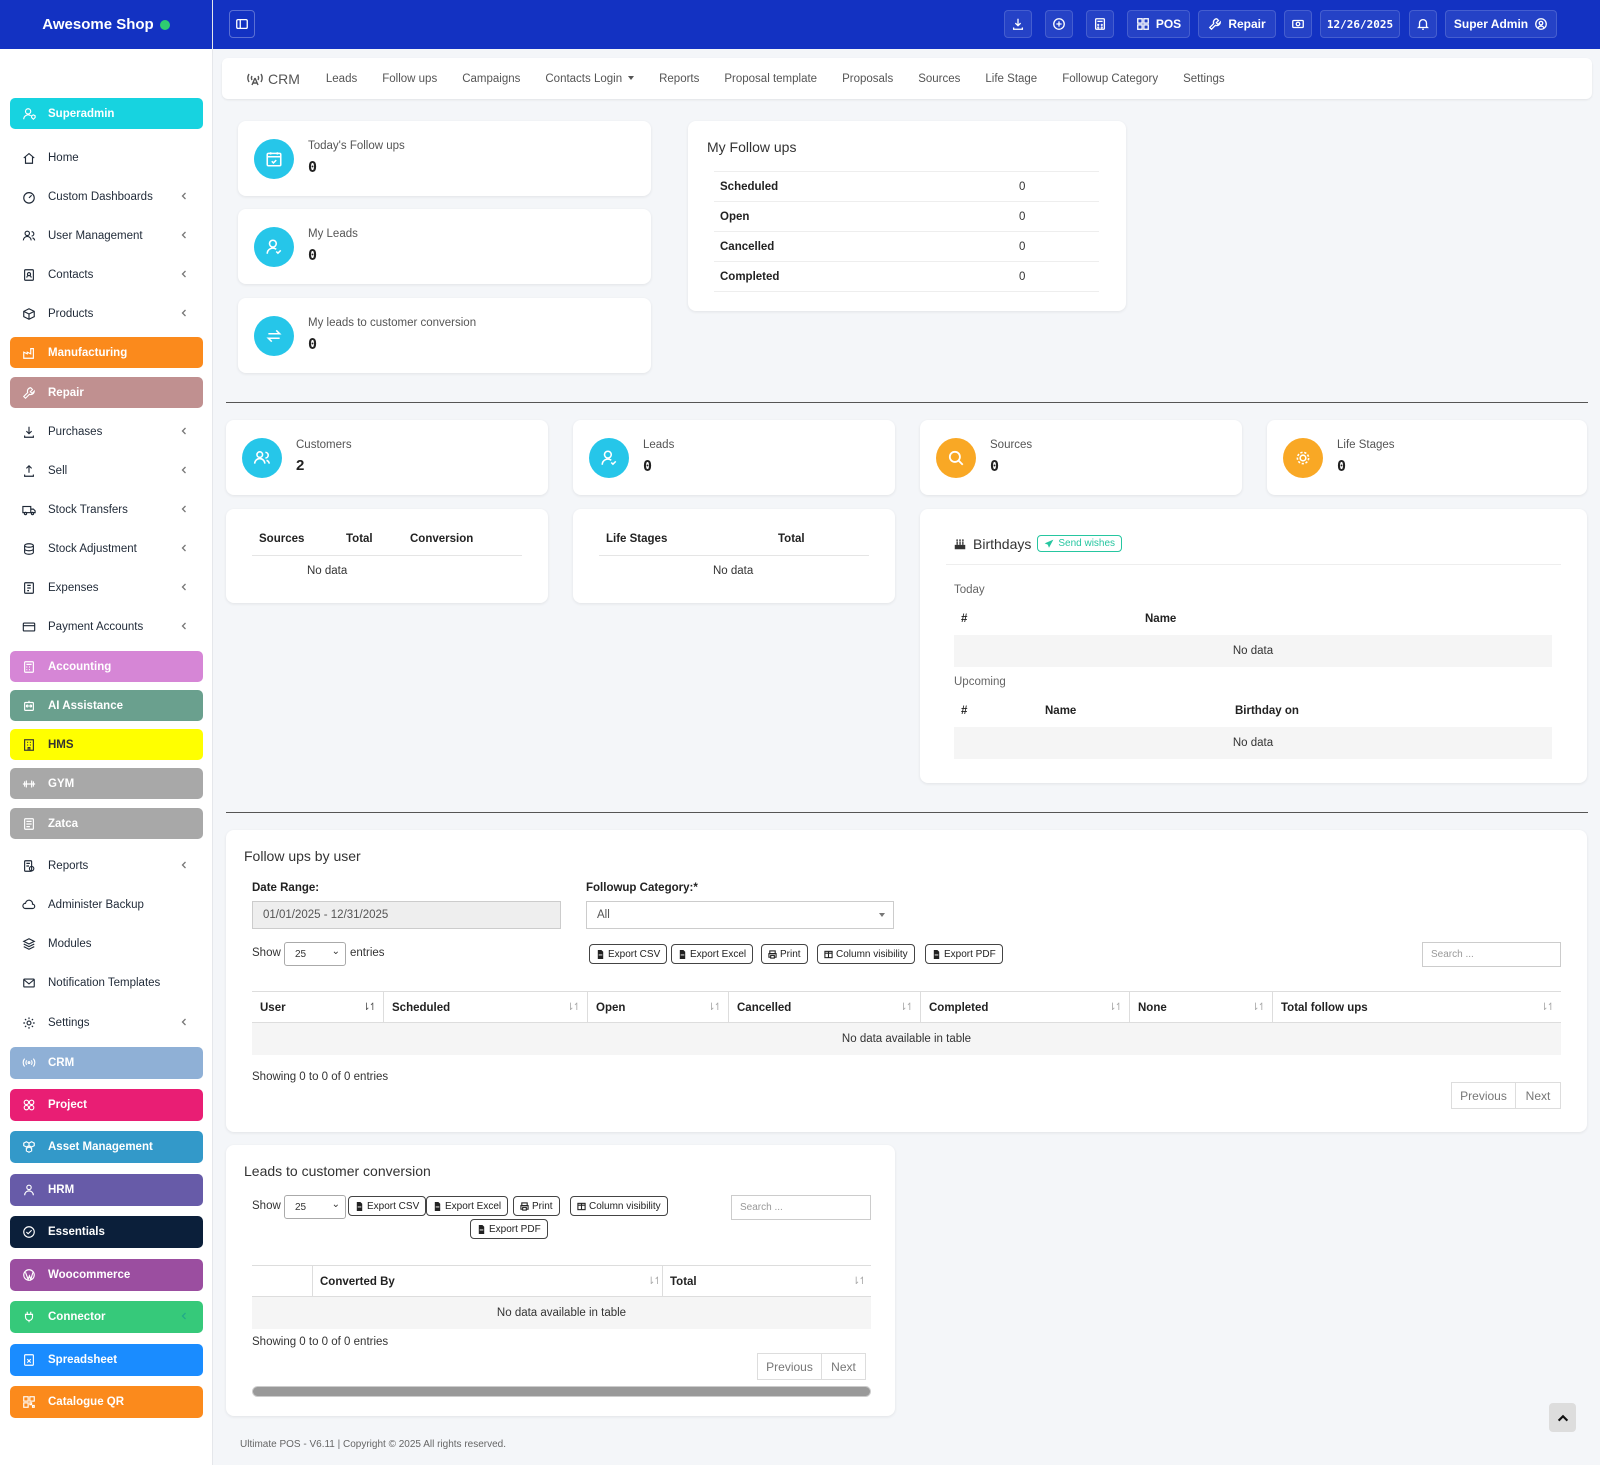  I want to click on column-header-label: Total follow ups, so click(1324, 1008).